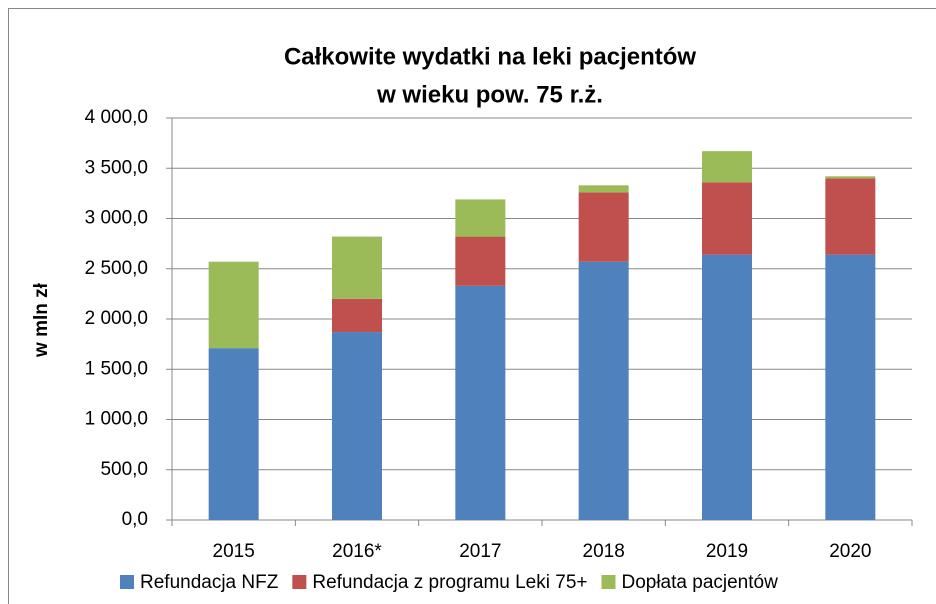  I want to click on x-tick-label: 2020, so click(850, 551).